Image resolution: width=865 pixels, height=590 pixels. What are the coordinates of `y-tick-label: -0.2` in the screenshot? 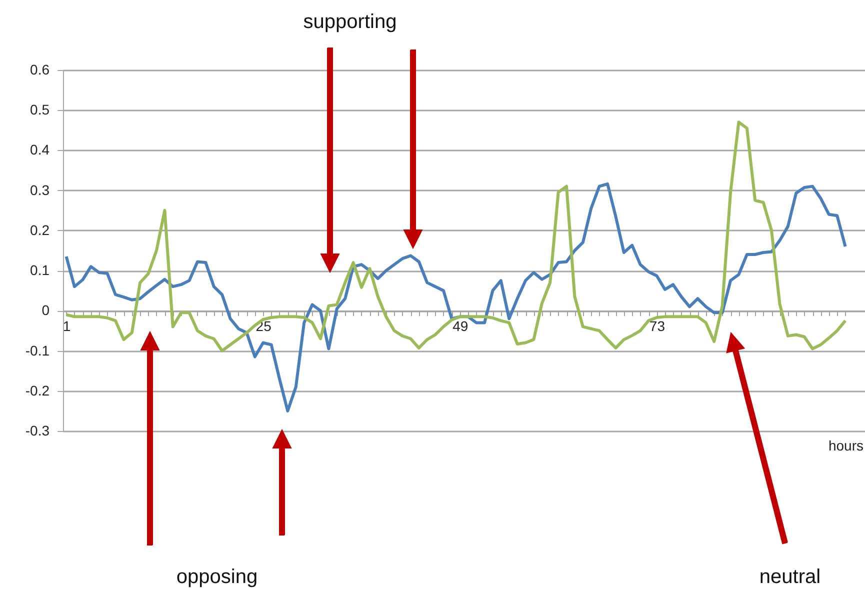 It's located at (37, 390).